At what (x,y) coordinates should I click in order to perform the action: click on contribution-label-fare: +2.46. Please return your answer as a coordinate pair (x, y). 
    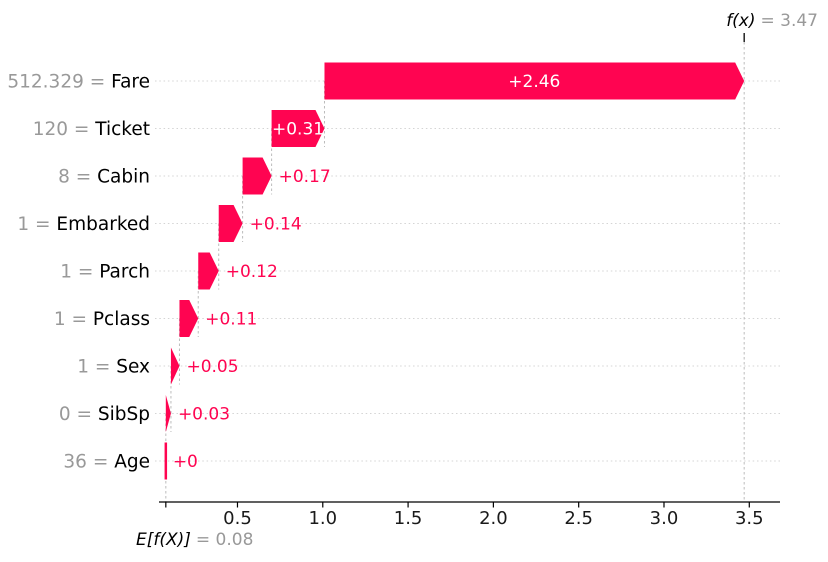
    Looking at the image, I should click on (534, 82).